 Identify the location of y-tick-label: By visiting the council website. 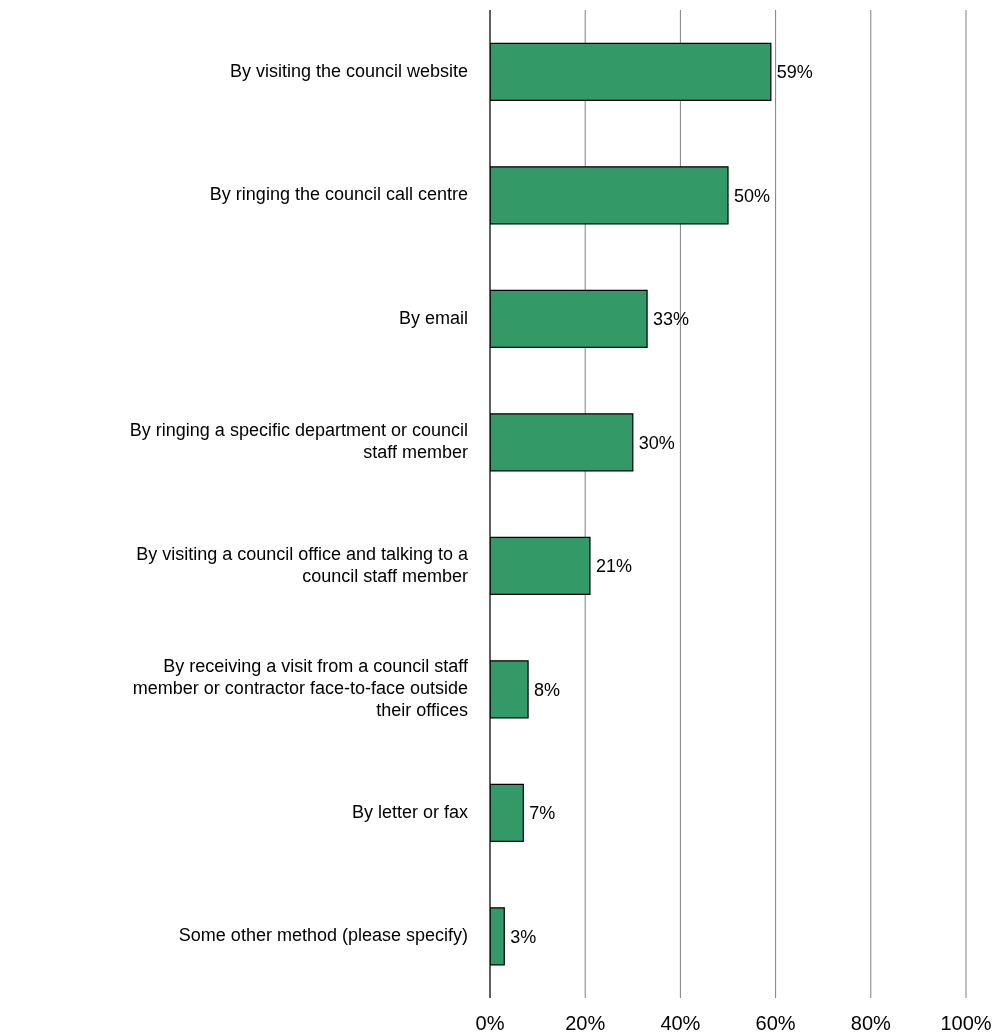
(348, 70).